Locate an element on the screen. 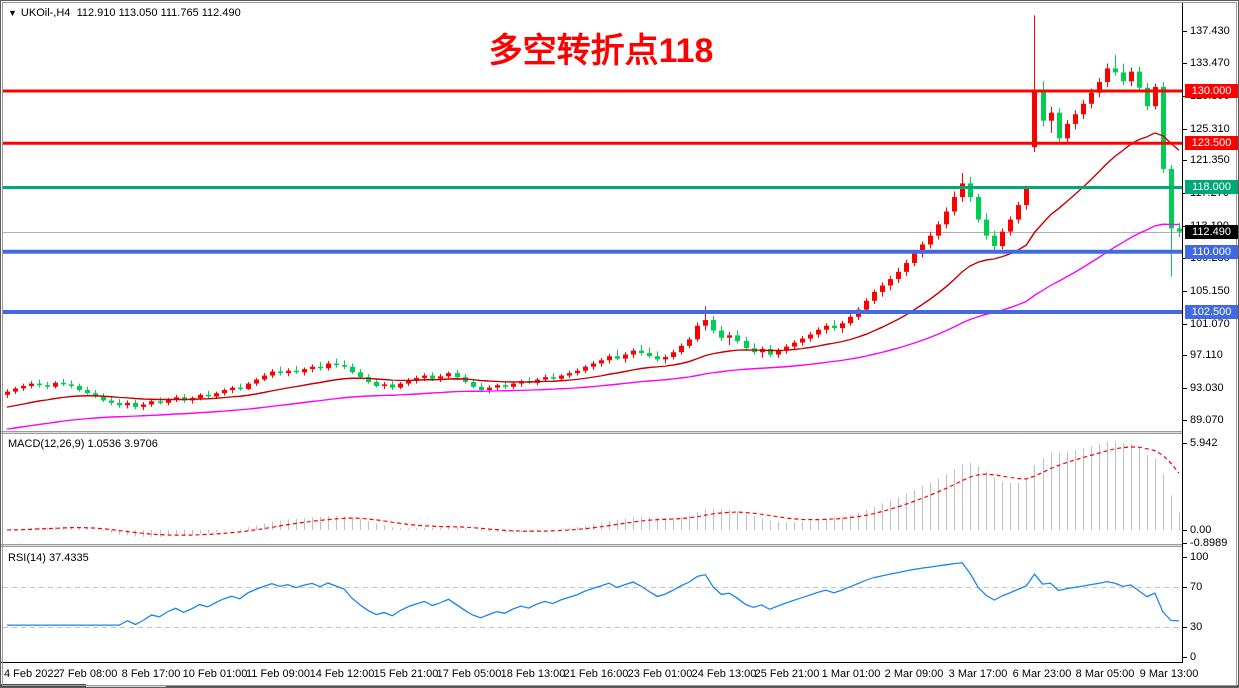 The width and height of the screenshot is (1239, 688). rsi-tick-label: 70 is located at coordinates (1210, 587).